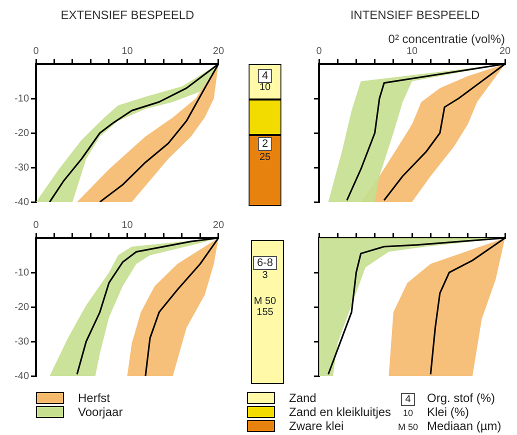  I want to click on chart-title: INTENSIEF BESPEELD, so click(415, 15).